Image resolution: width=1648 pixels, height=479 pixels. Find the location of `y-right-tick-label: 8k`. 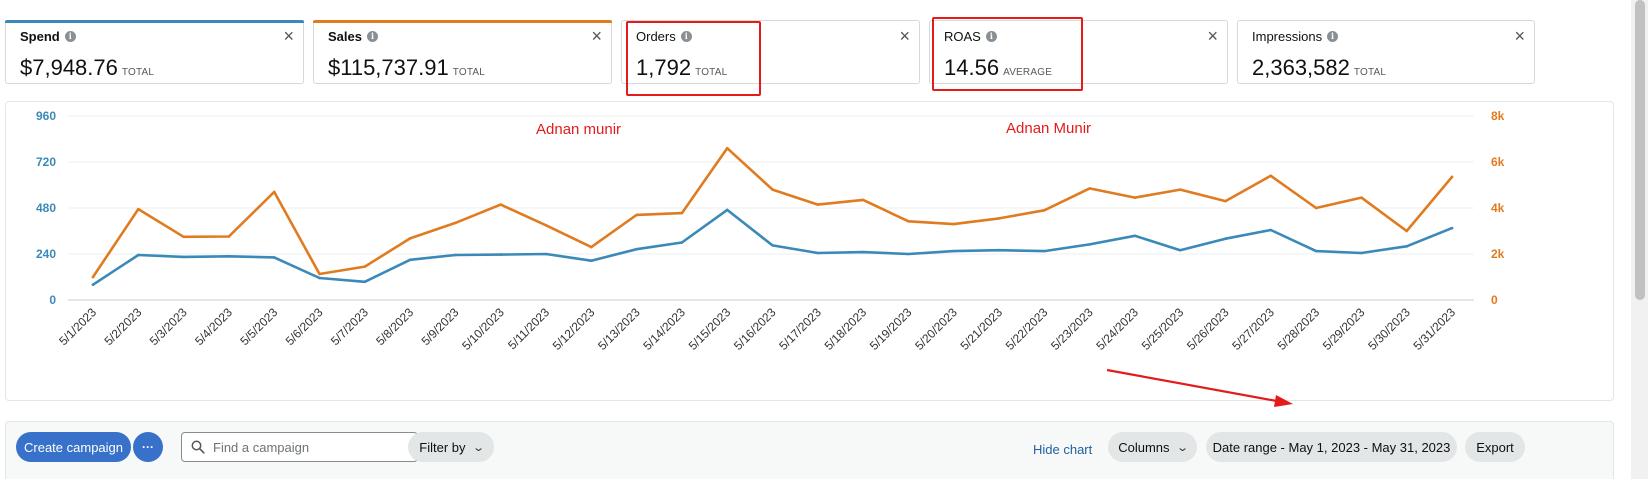

y-right-tick-label: 8k is located at coordinates (1498, 116).